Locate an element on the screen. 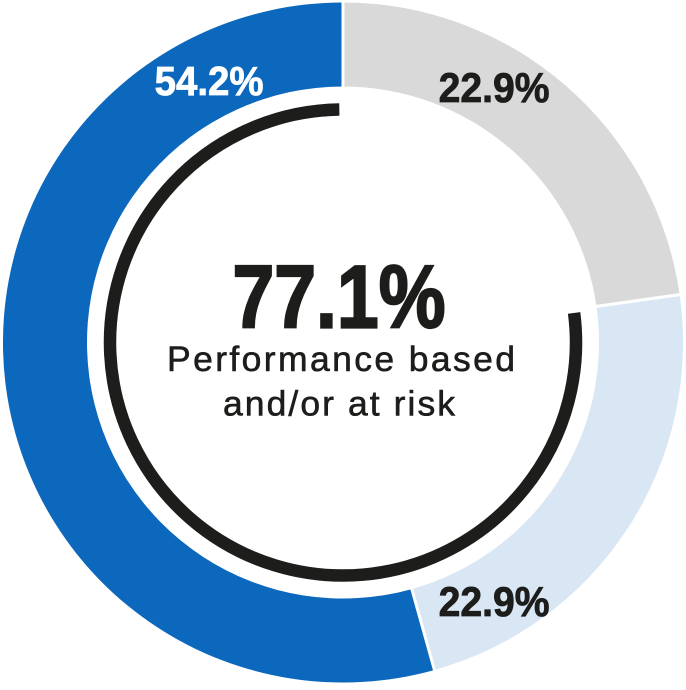  svg-text: and/or at risk is located at coordinates (339, 404).